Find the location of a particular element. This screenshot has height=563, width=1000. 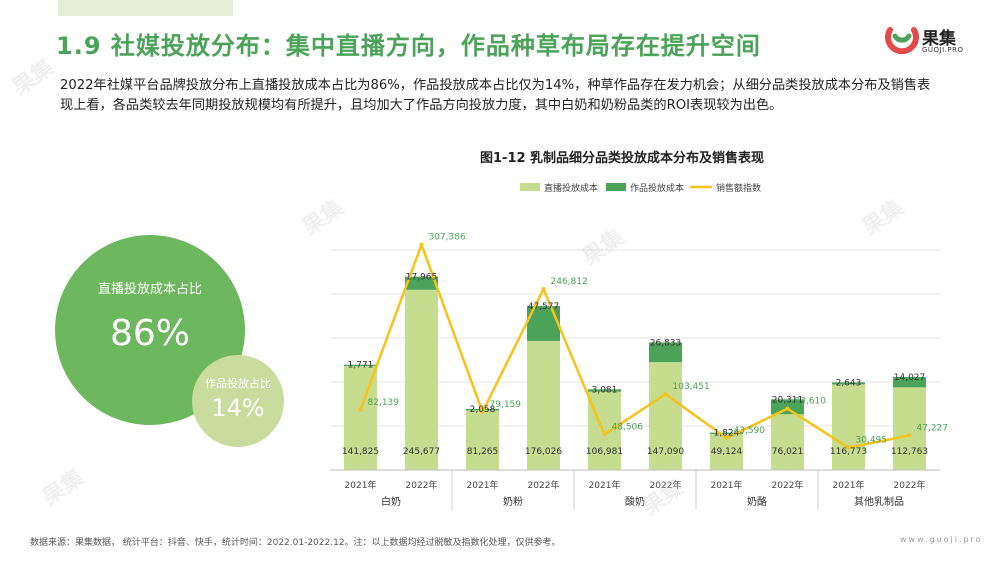

label-work: 1,824 is located at coordinates (727, 434).